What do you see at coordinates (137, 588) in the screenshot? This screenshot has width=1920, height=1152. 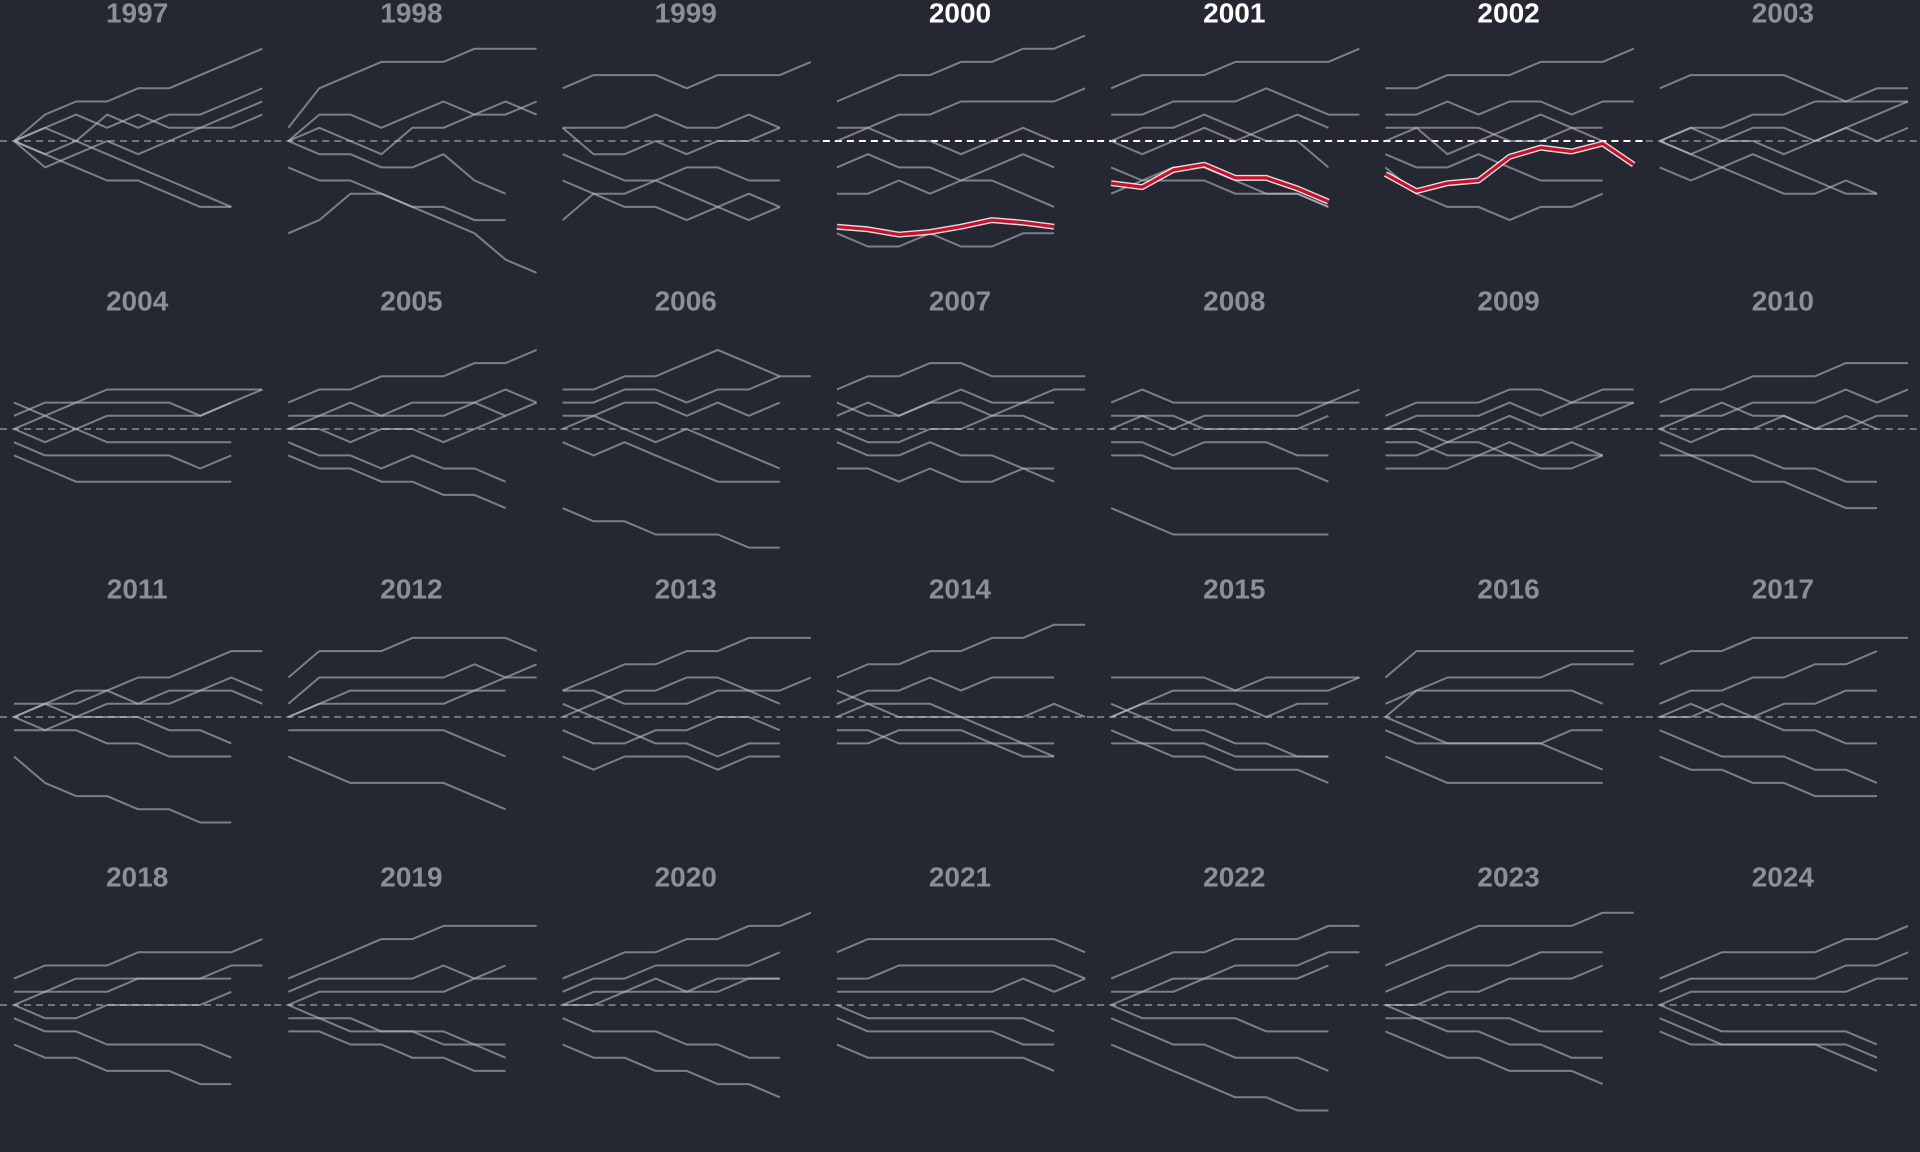 I see `panel-title: 2011` at bounding box center [137, 588].